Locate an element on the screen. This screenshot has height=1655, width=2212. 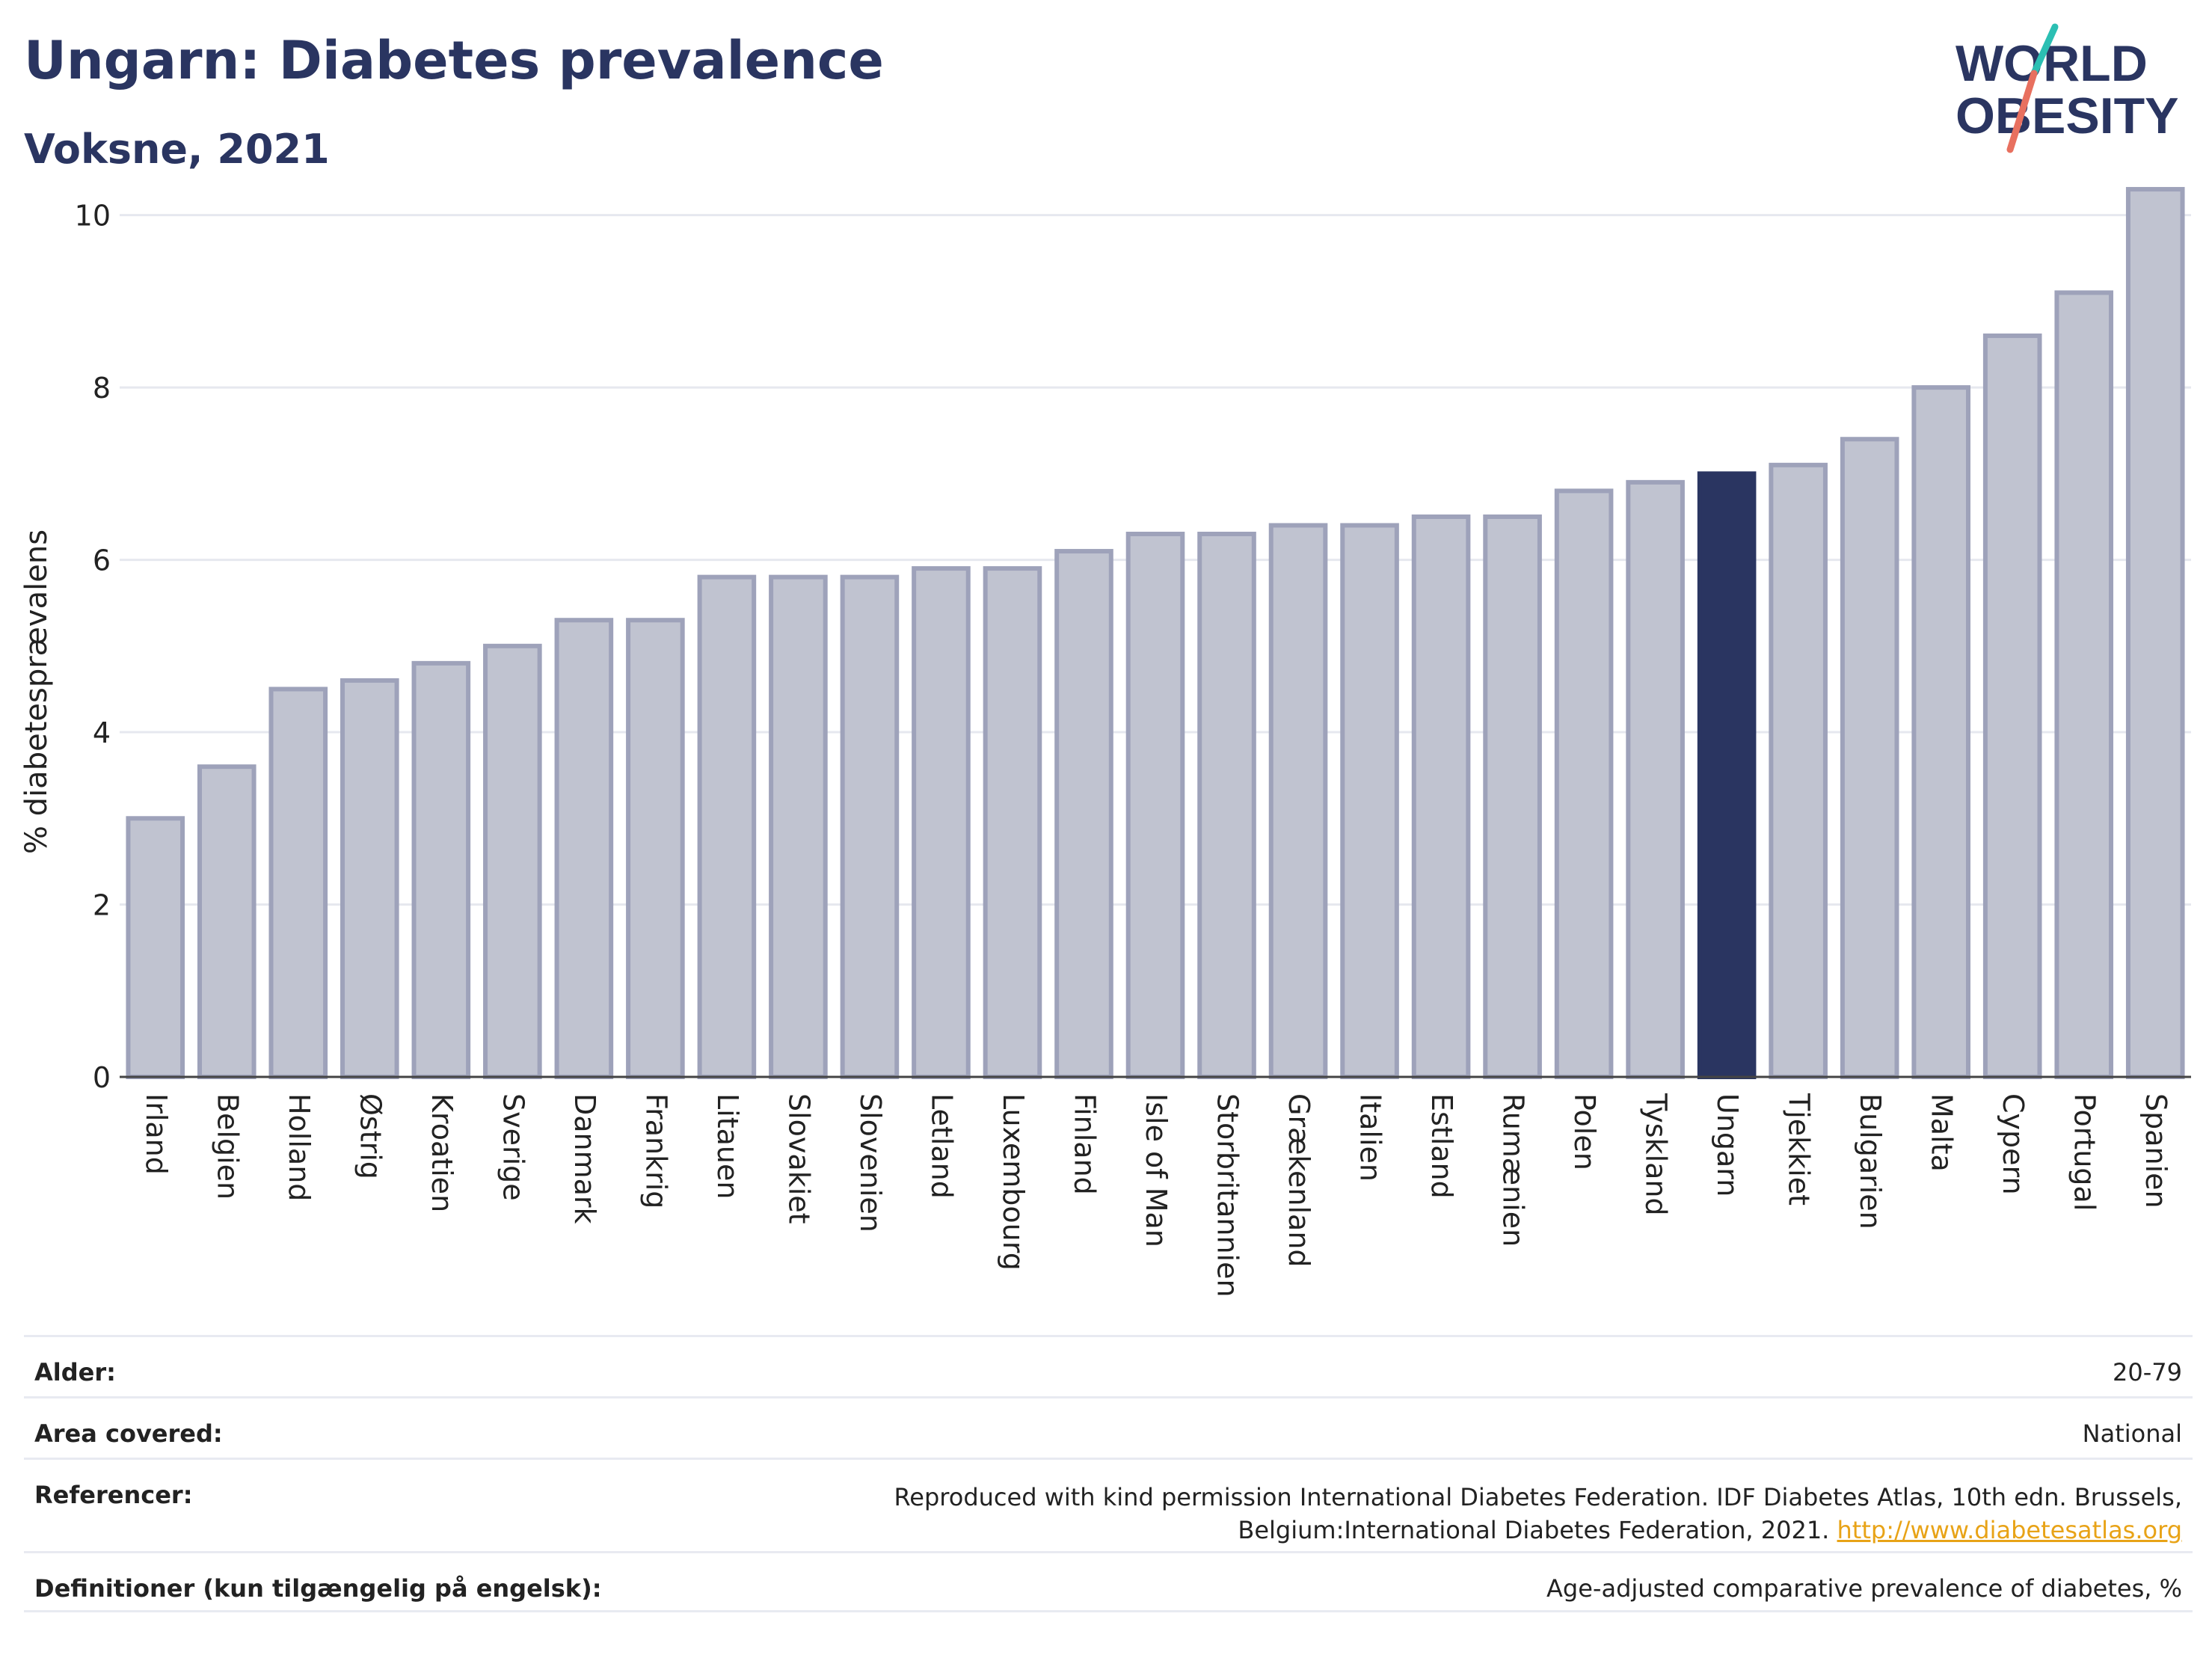
logo-word-obesity: OBESITY is located at coordinates (2067, 115).